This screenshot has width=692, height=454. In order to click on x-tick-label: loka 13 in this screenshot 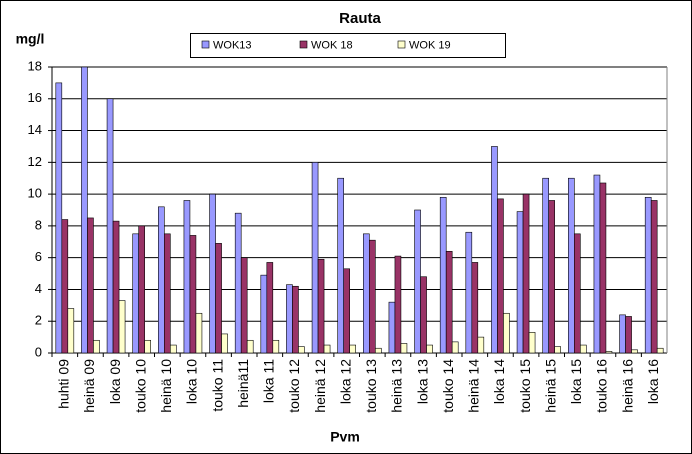, I will do `click(422, 381)`.